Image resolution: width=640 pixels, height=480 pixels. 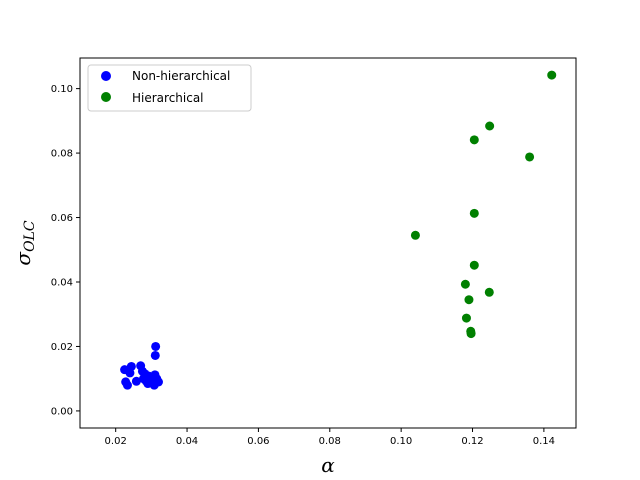 What do you see at coordinates (328, 465) in the screenshot?
I see `x-axis-label: α` at bounding box center [328, 465].